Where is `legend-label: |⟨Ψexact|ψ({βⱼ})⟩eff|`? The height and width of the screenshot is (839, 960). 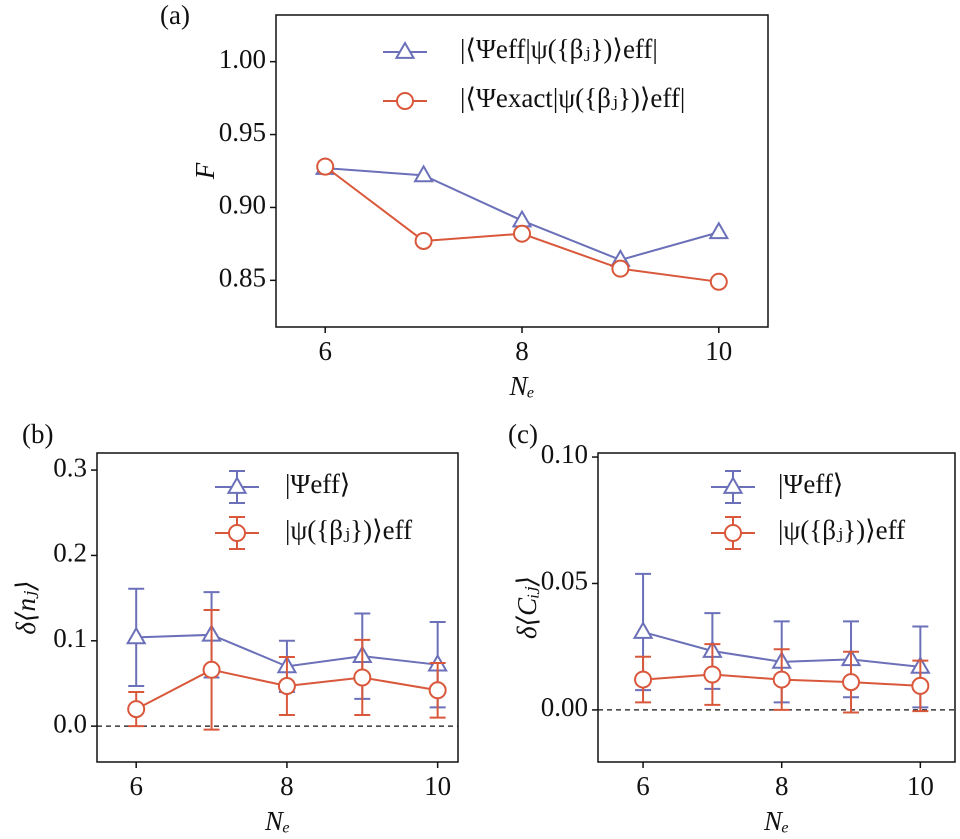
legend-label: |⟨Ψexact|ψ({βⱼ})⟩eff| is located at coordinates (572, 98).